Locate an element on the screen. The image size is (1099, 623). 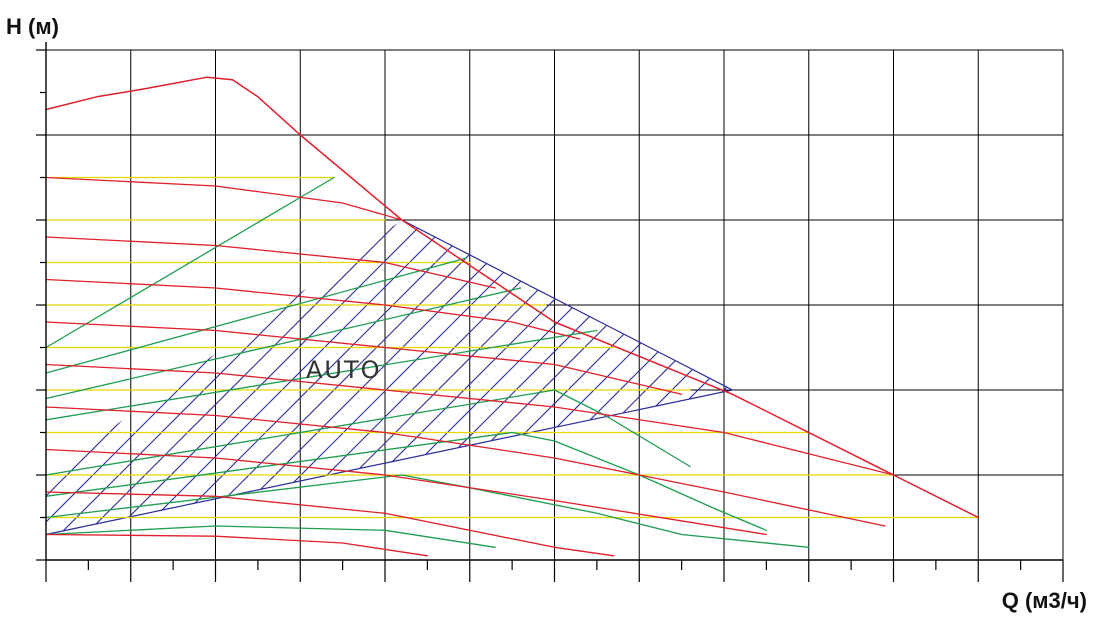
x-axis-label: Q (м3/ч) is located at coordinates (1044, 600).